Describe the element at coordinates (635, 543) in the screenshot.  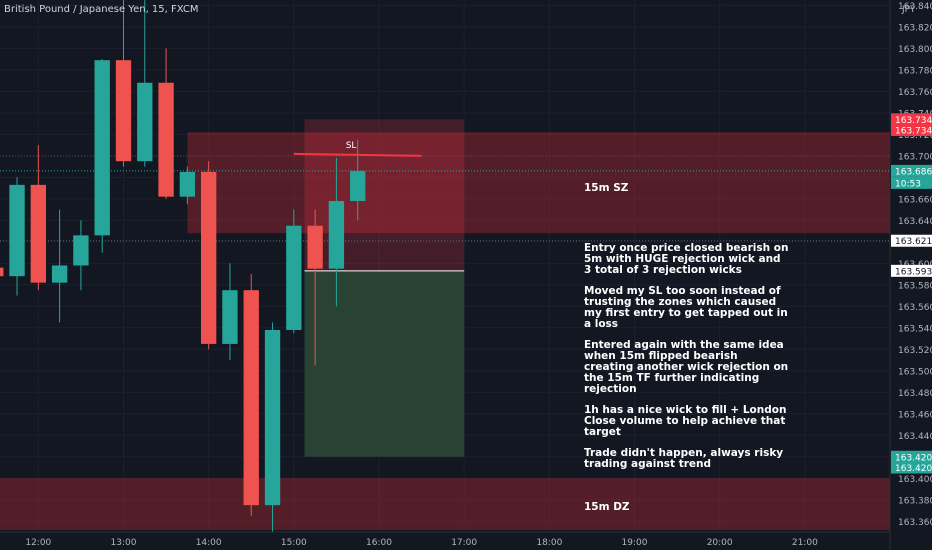
I see `time-tick-label: 19:00` at that location.